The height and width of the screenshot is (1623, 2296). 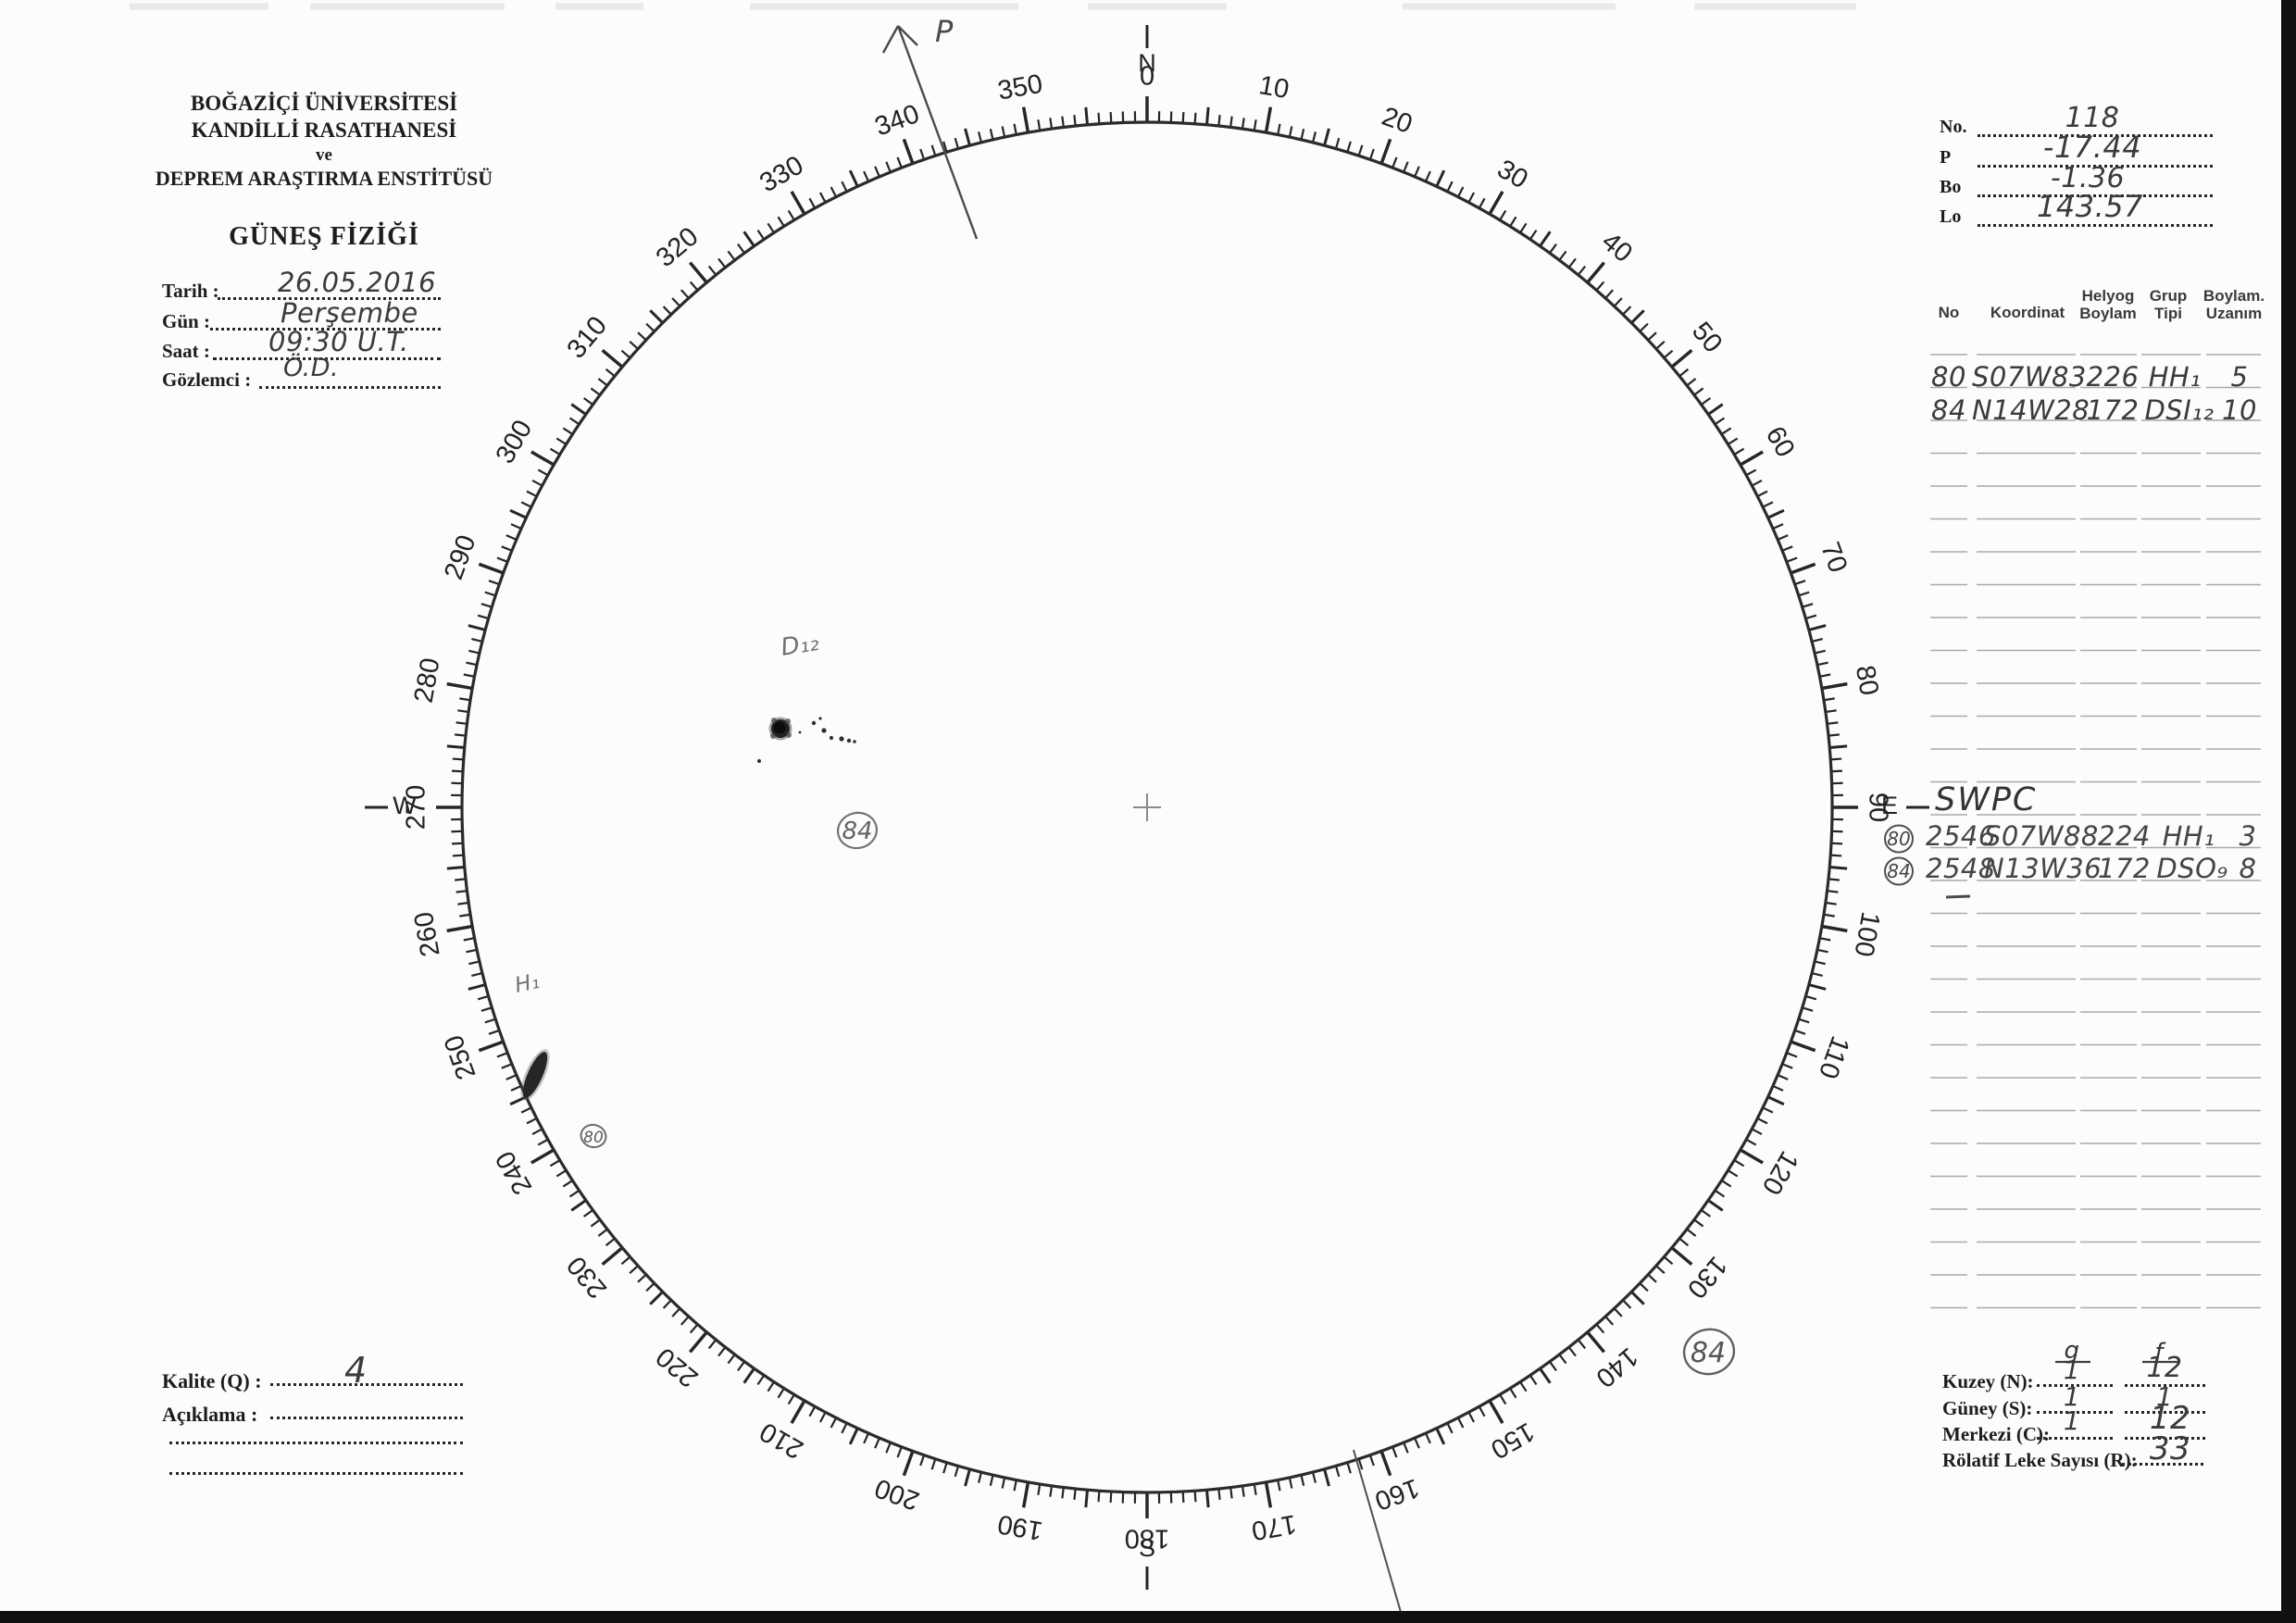 What do you see at coordinates (588, 1278) in the screenshot?
I see `svg-text: 230` at bounding box center [588, 1278].